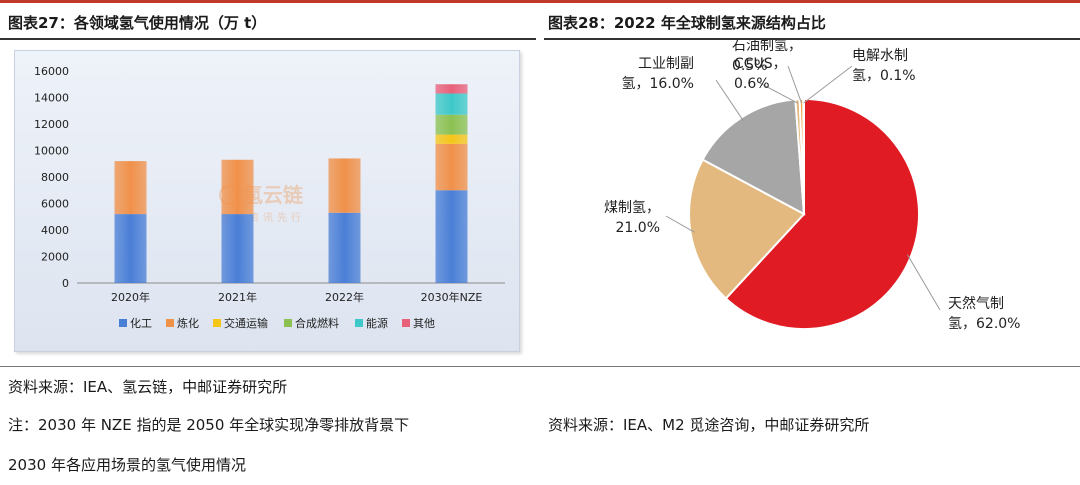  I want to click on legend-label: 合成燃料, so click(317, 323).